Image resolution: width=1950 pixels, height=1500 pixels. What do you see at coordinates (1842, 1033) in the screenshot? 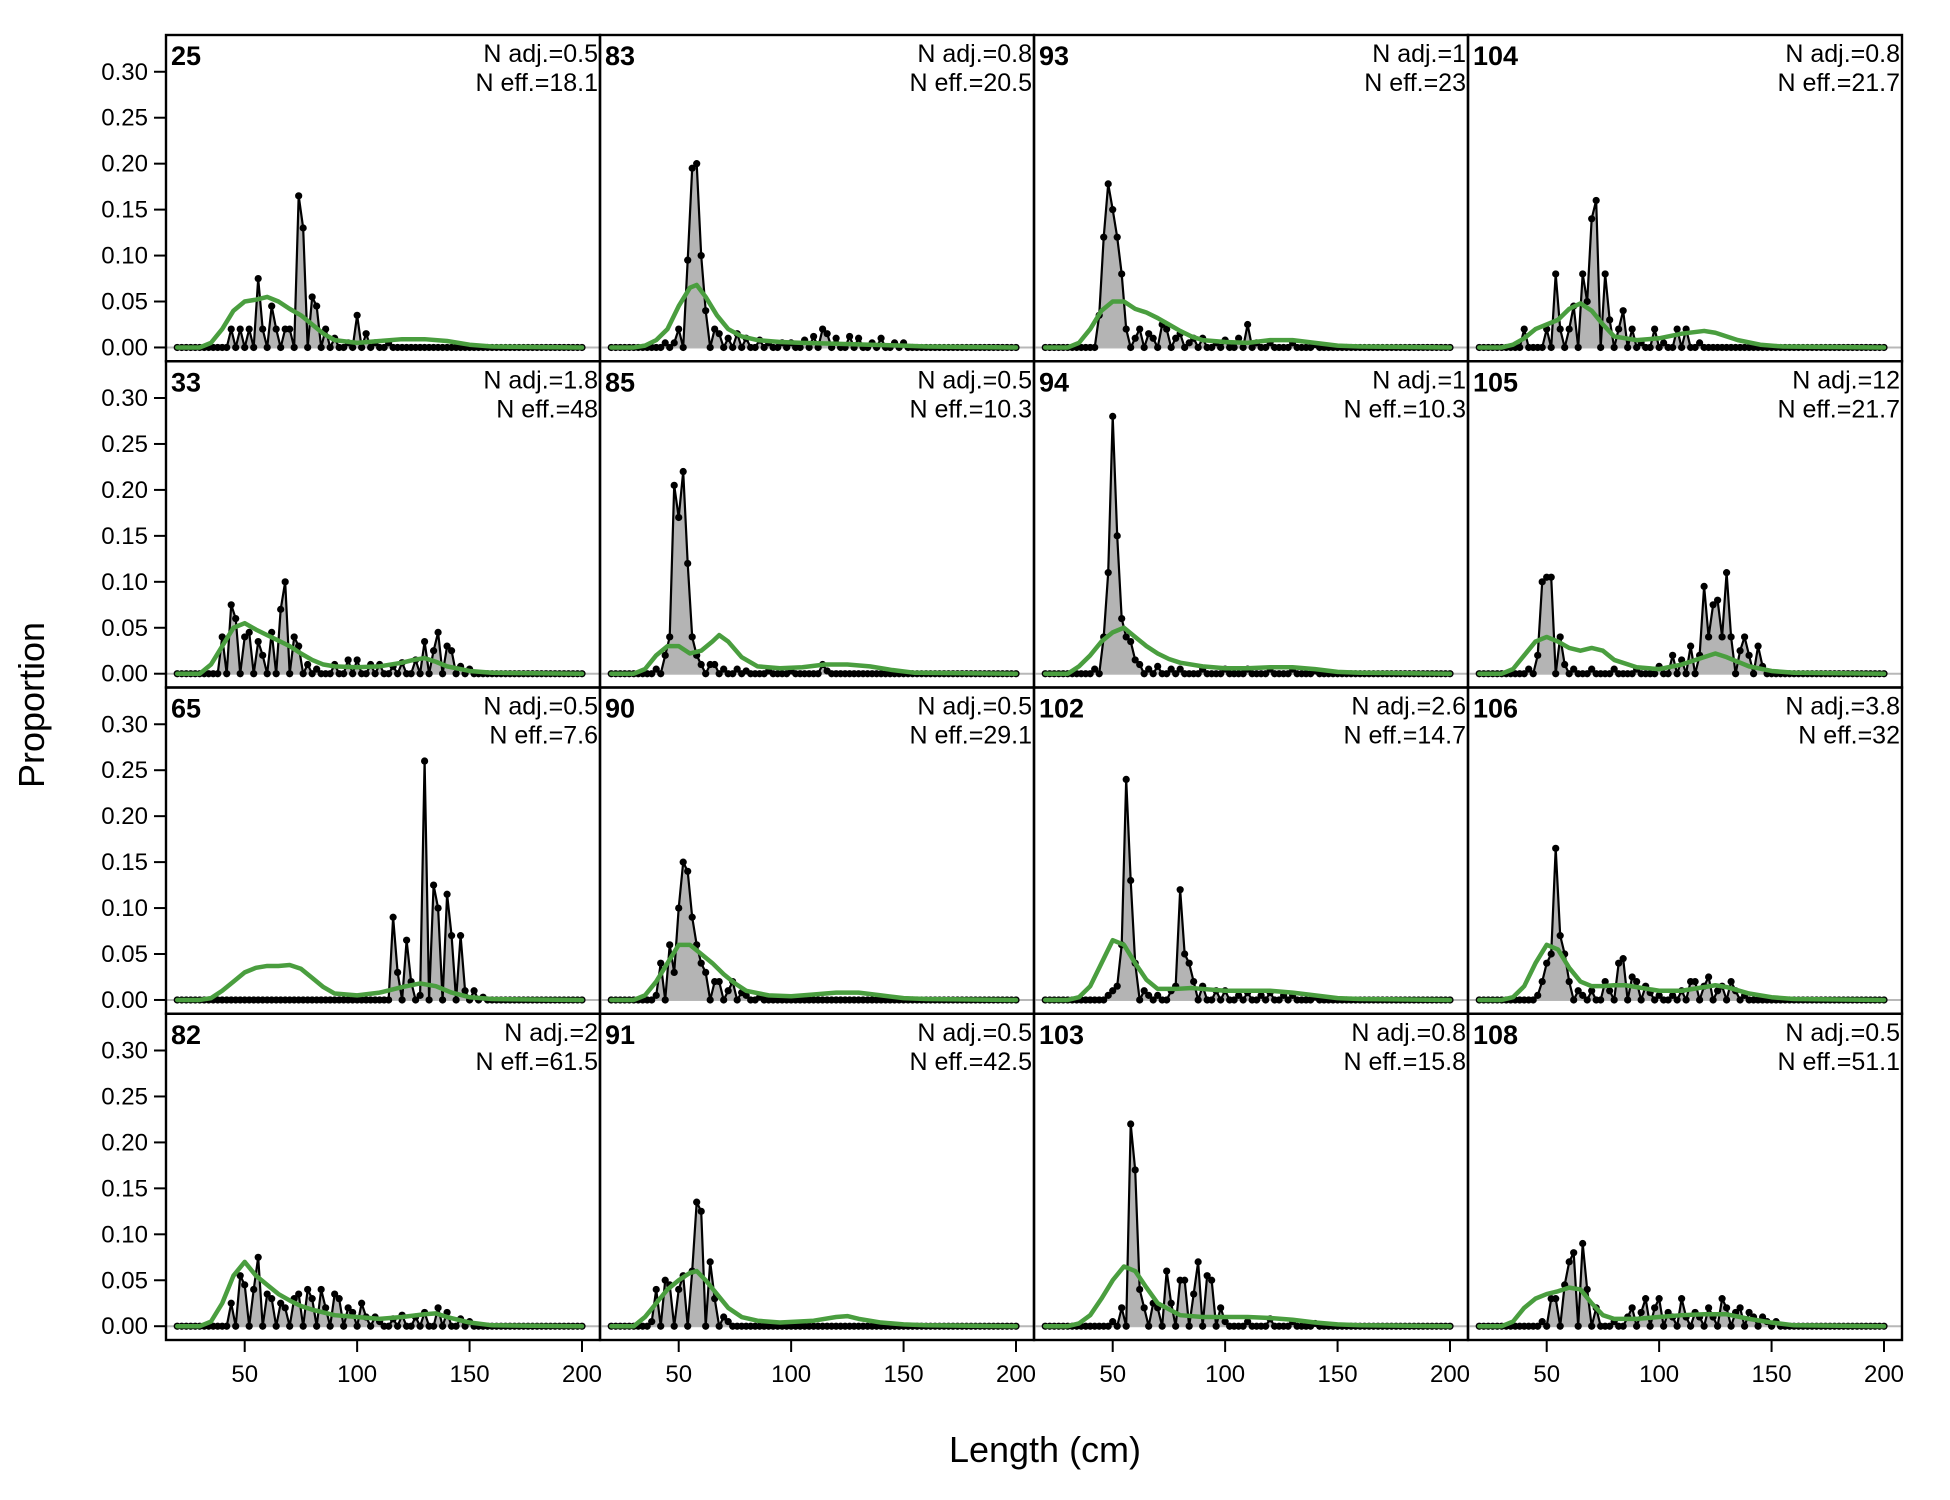
I see `n-adj-label: N adj.=0.5` at bounding box center [1842, 1033].